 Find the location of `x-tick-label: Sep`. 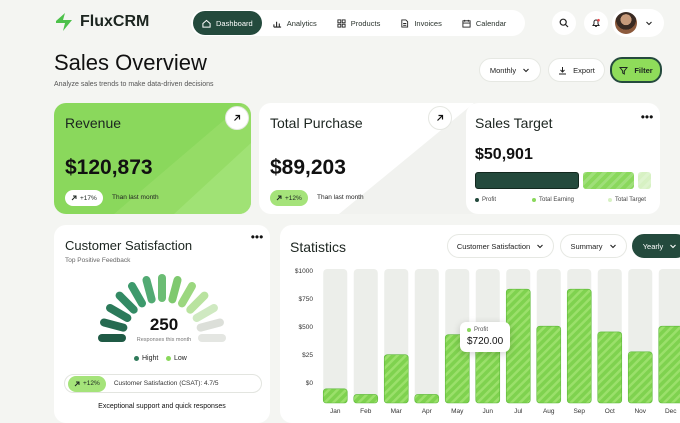

x-tick-label: Sep is located at coordinates (579, 411).